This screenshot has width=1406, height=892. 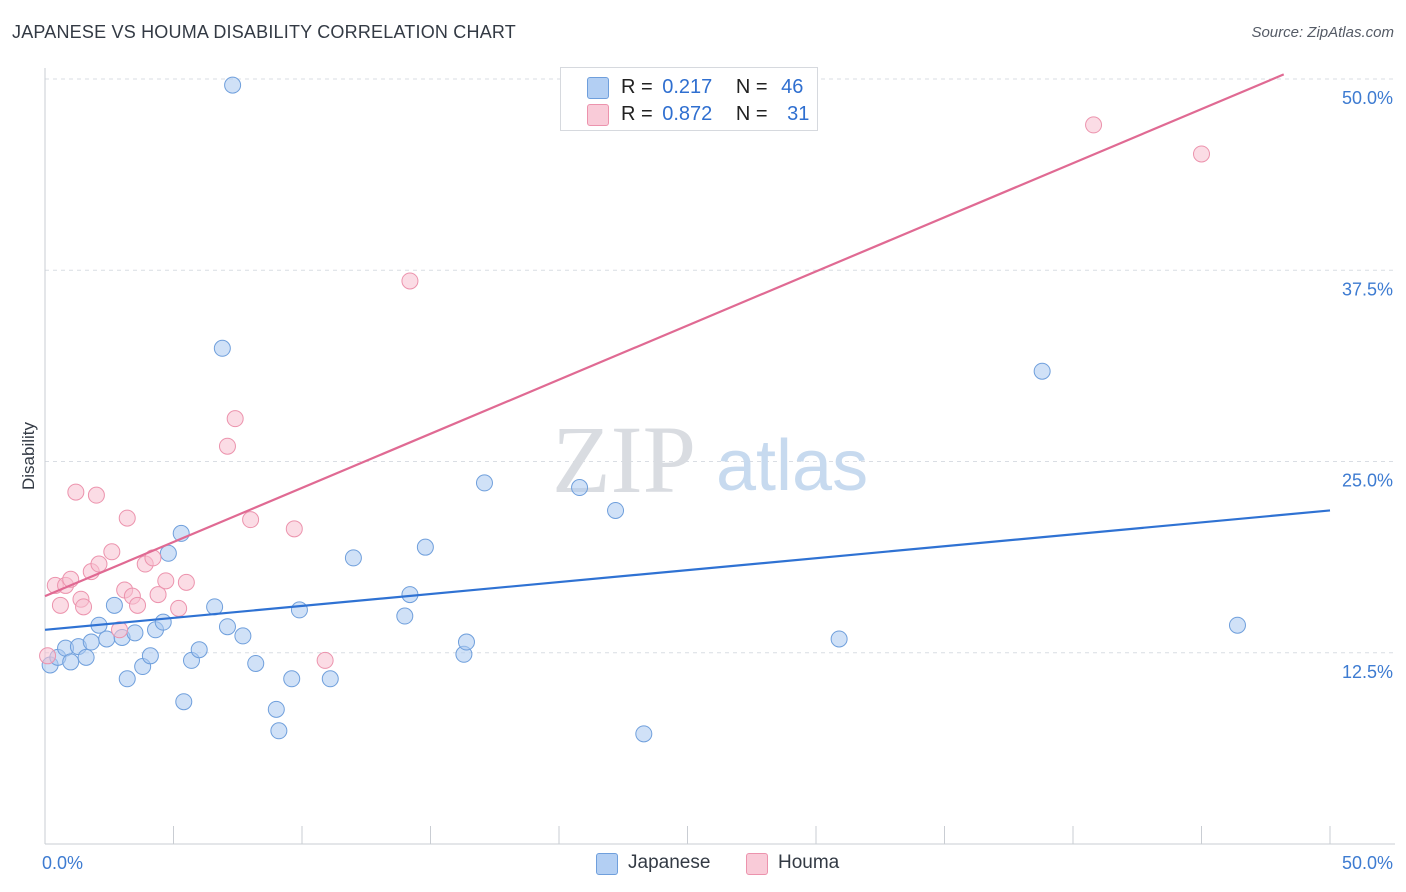 What do you see at coordinates (792, 87) in the screenshot?
I see `legend-n-value-japanese: 46` at bounding box center [792, 87].